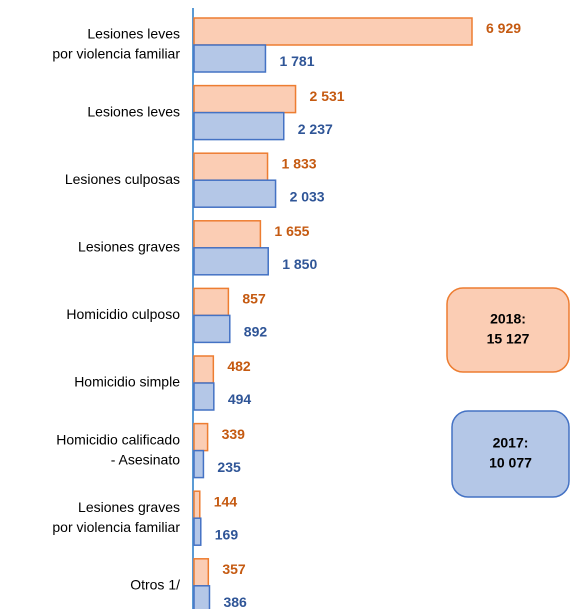 This screenshot has width=570, height=609. I want to click on value-label: 144, so click(226, 501).